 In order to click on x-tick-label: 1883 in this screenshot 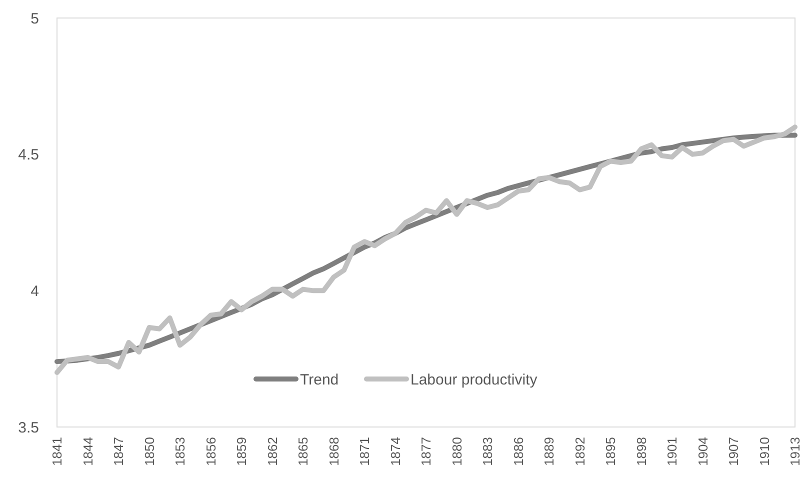, I will do `click(488, 451)`.